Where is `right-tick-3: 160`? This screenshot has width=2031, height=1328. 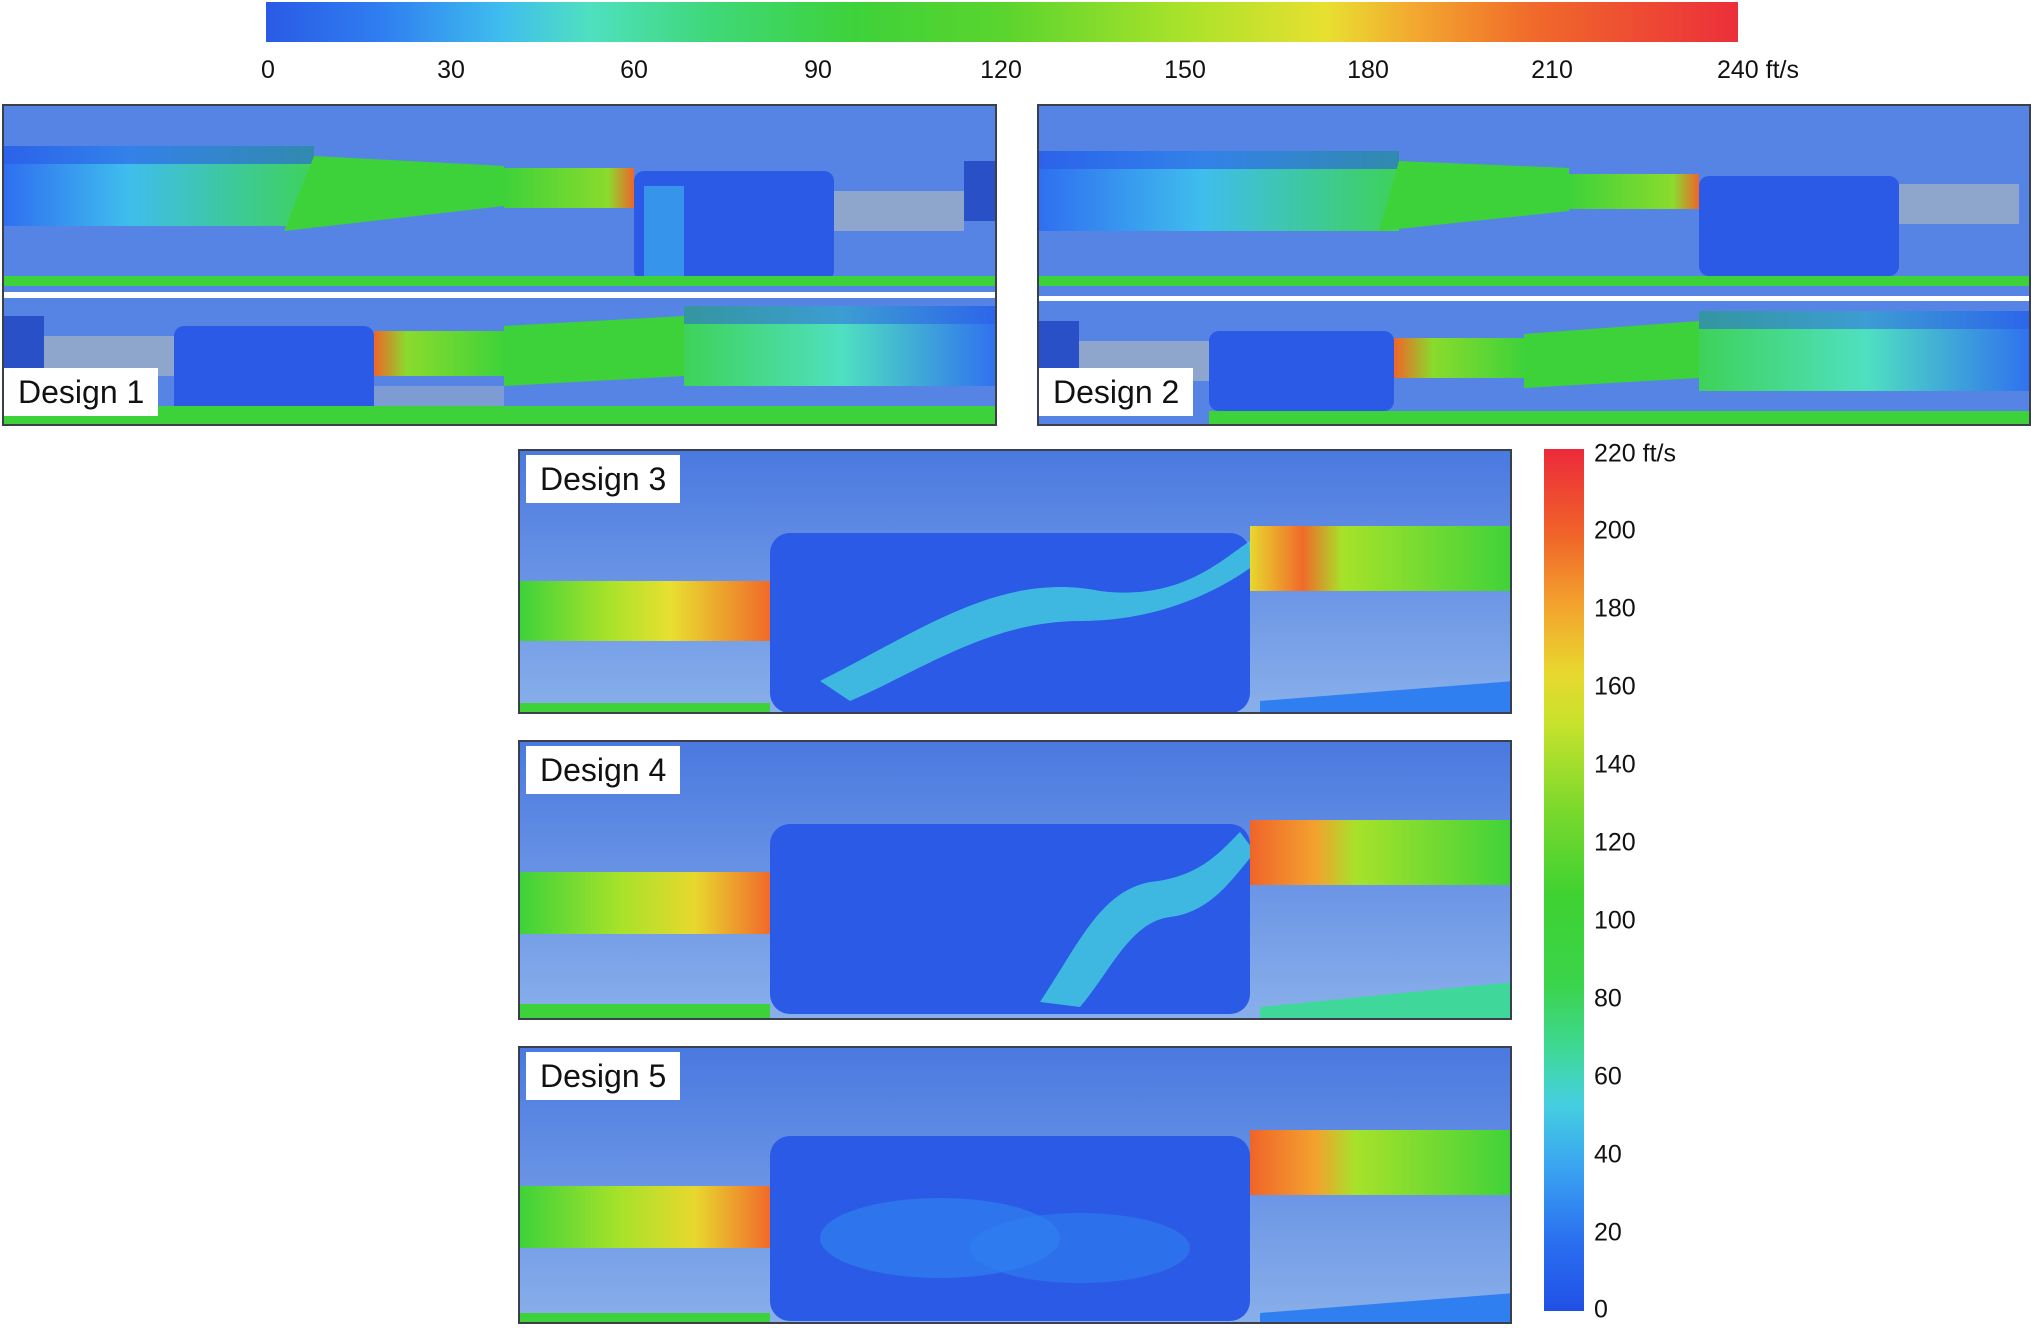
right-tick-3: 160 is located at coordinates (1615, 686).